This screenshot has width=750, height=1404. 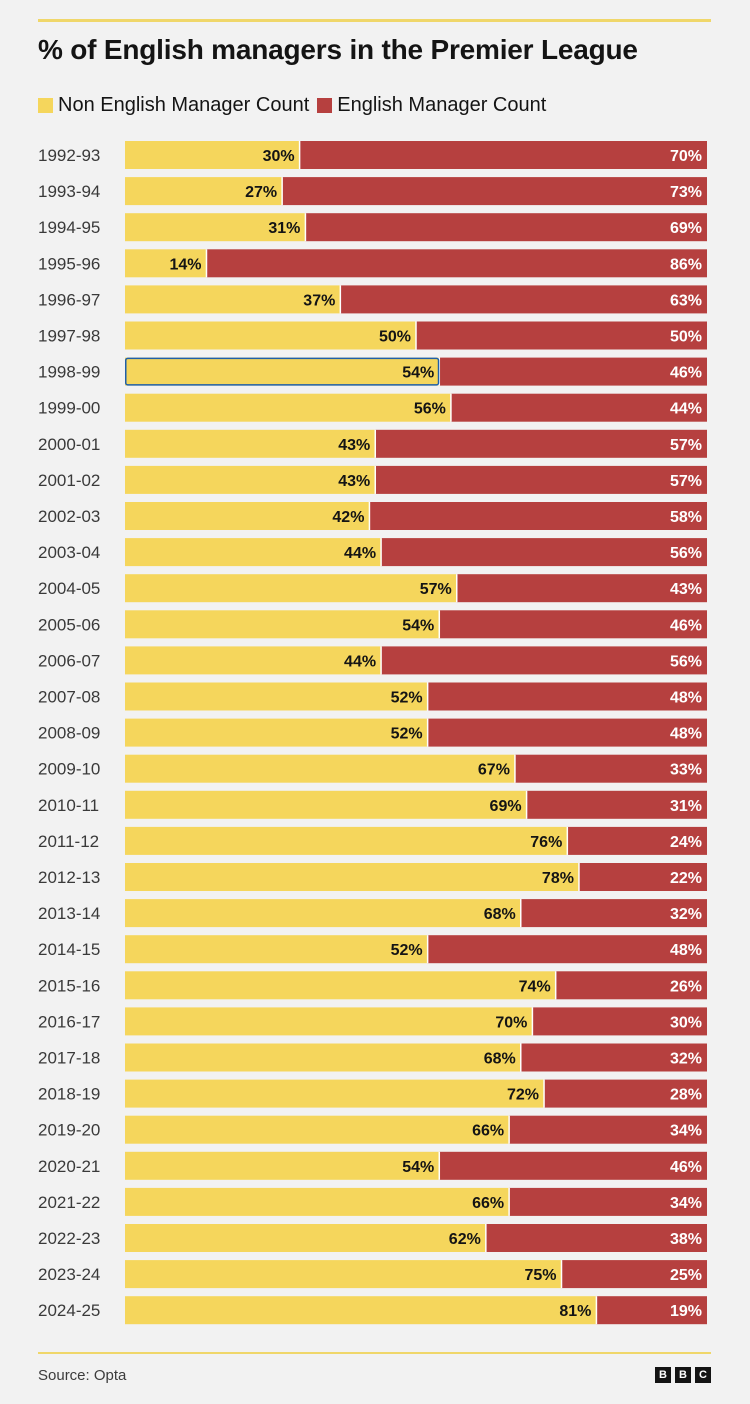 I want to click on data-label-english: 69%, so click(x=686, y=228).